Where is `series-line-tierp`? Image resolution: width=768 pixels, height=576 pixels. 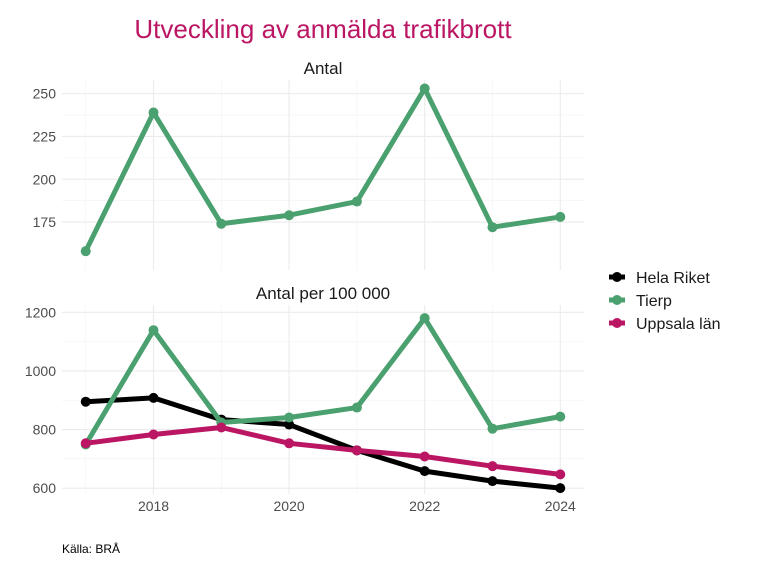
series-line-tierp is located at coordinates (323, 381).